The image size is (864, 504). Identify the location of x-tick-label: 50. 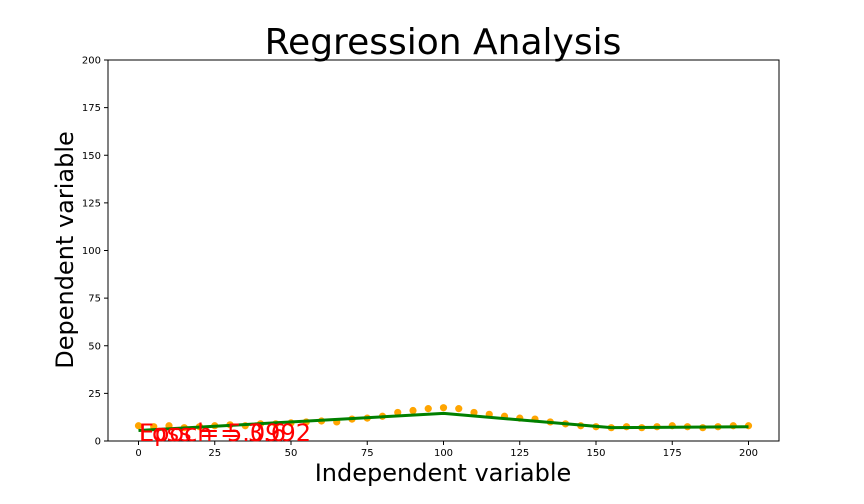
(291, 453).